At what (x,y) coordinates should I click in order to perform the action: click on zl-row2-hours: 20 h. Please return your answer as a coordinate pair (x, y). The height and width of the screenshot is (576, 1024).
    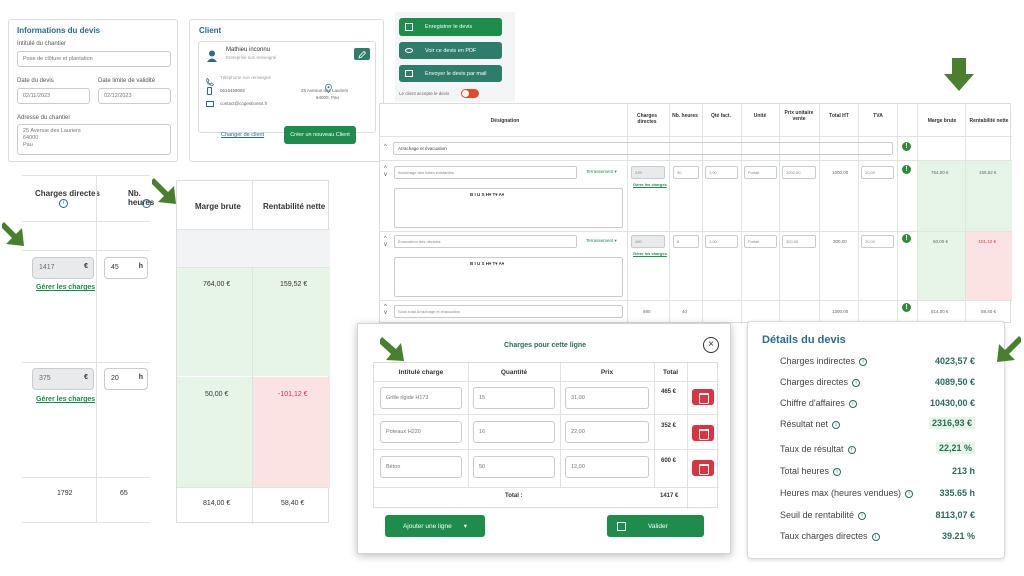
    Looking at the image, I should click on (126, 379).